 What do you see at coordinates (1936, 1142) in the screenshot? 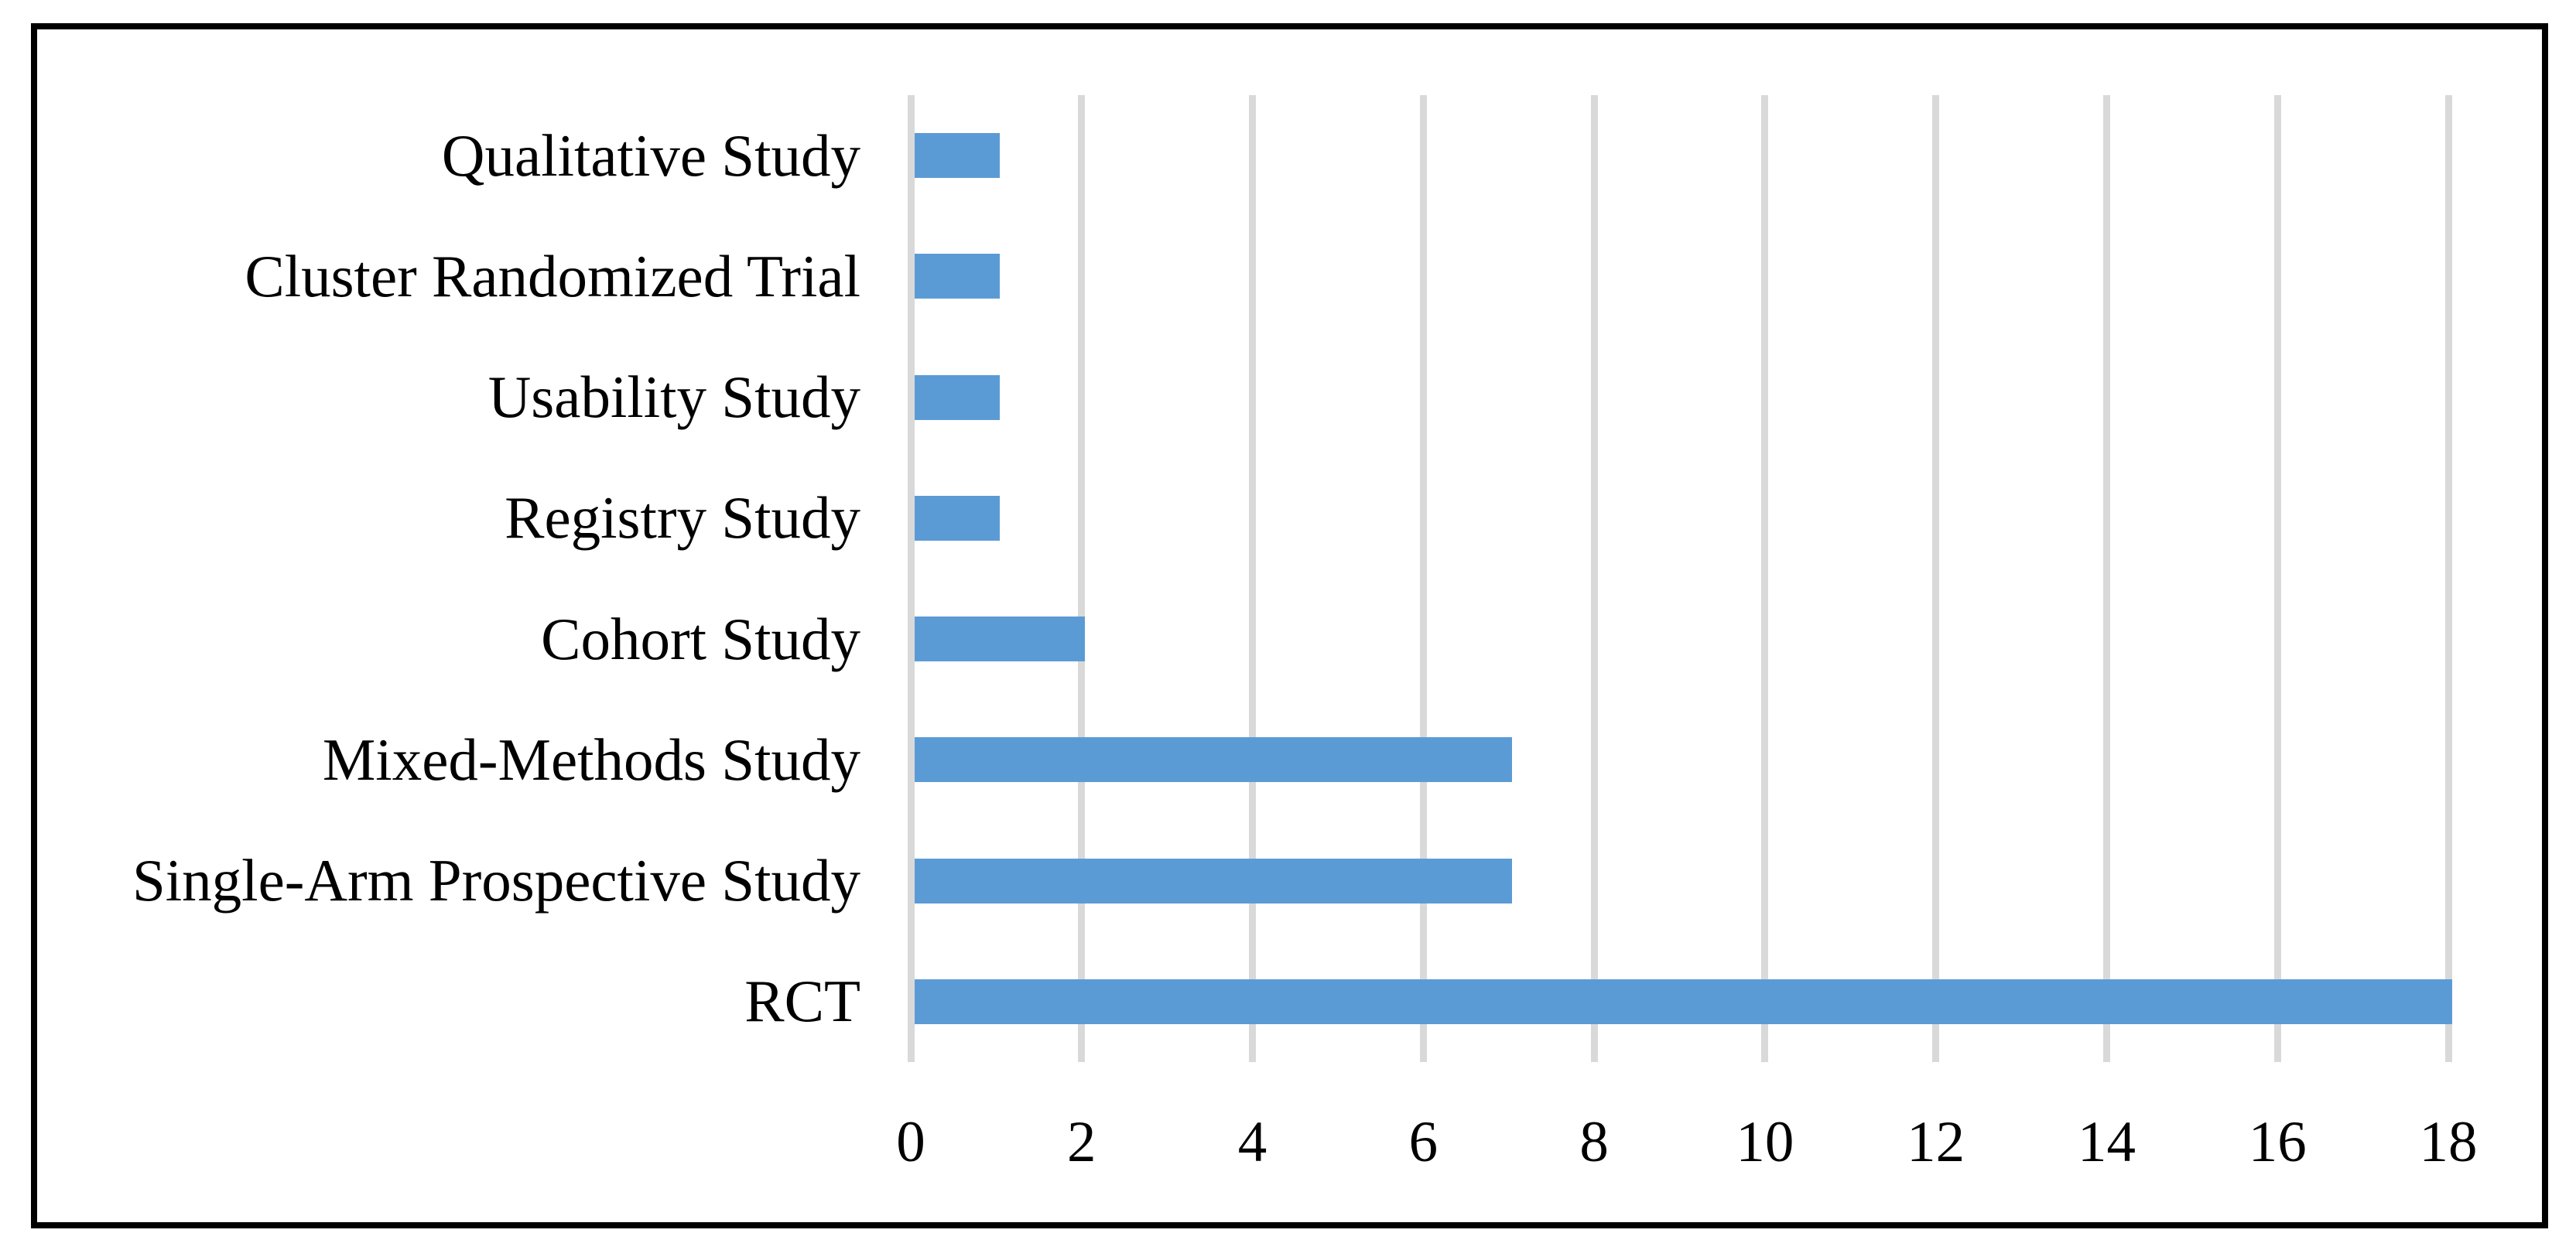
I see `x-tick-label: 12` at bounding box center [1936, 1142].